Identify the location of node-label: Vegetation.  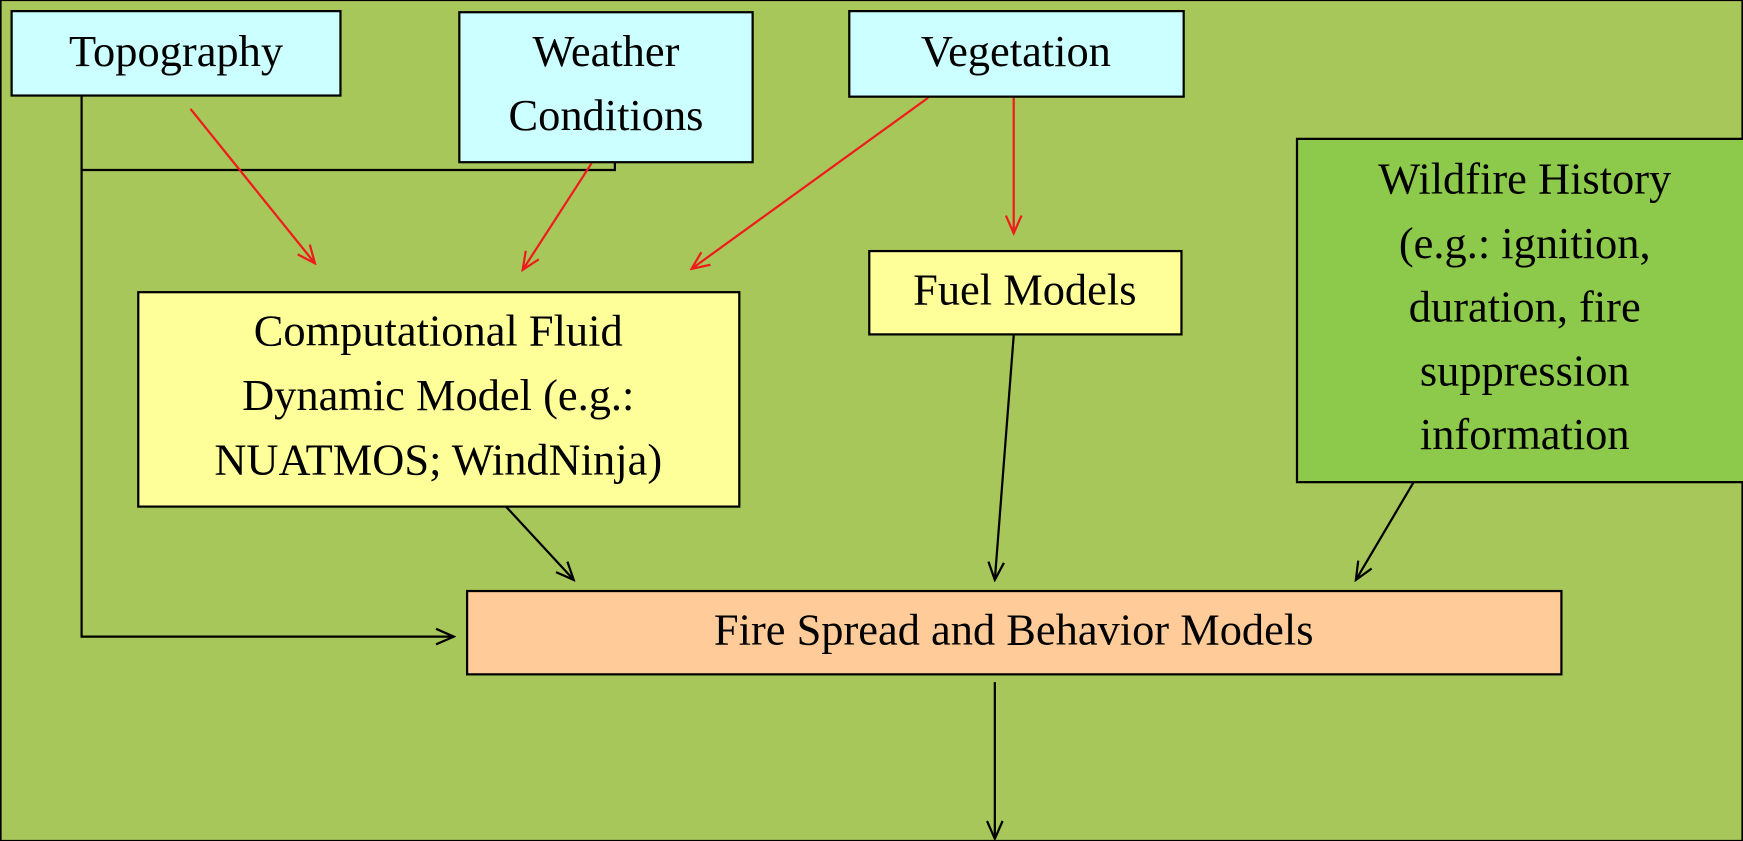
(1016, 51).